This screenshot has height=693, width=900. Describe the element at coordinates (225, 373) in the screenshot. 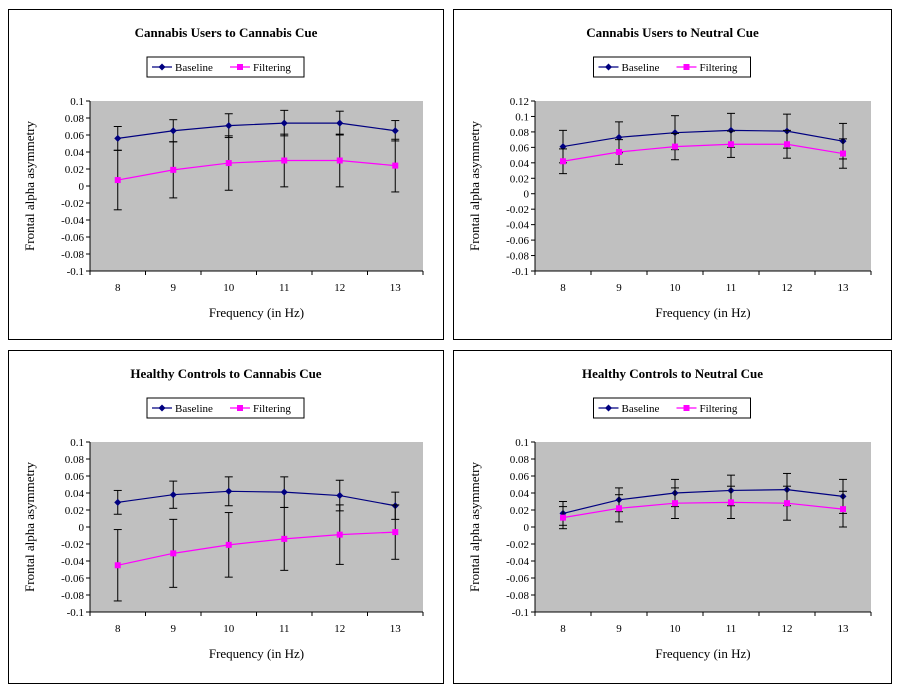

I see `chart-title: Healthy Controls to Cannabis Cue` at that location.